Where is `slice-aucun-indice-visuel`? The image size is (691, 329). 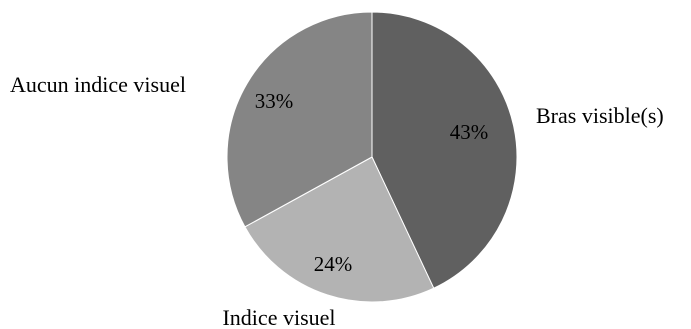
slice-aucun-indice-visuel is located at coordinates (299, 119).